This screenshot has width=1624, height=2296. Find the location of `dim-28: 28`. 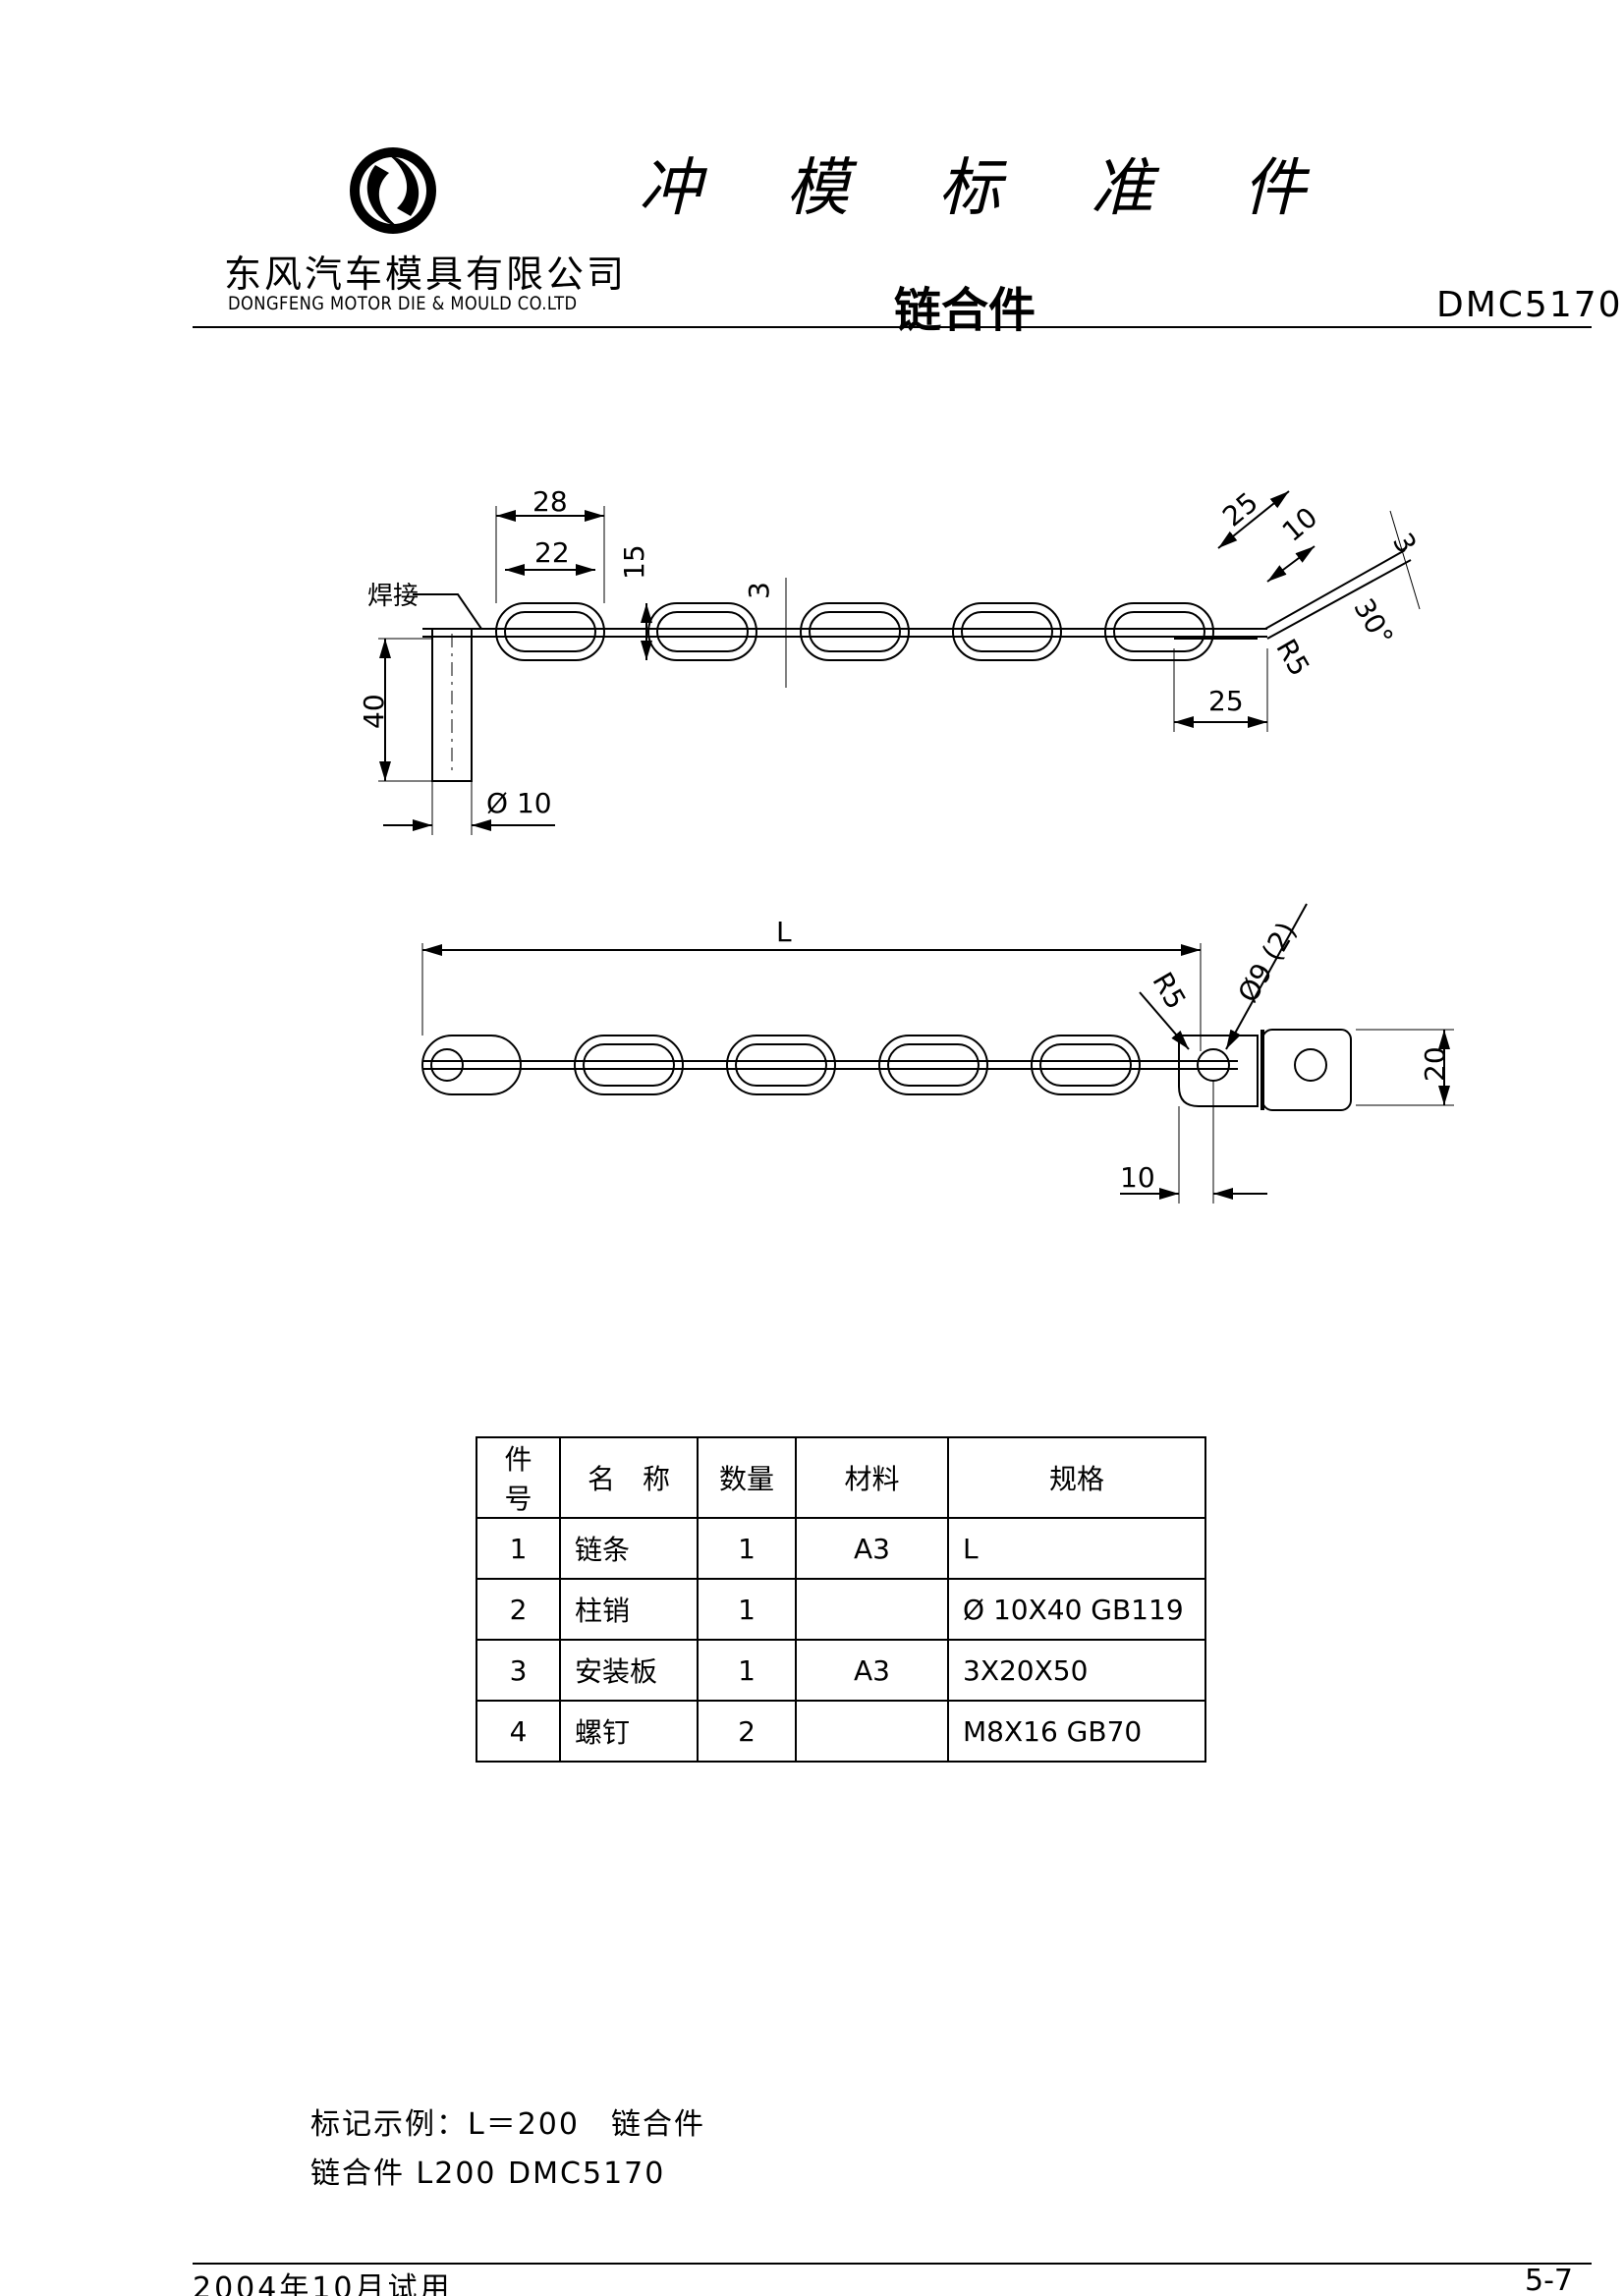

dim-28: 28 is located at coordinates (550, 501).